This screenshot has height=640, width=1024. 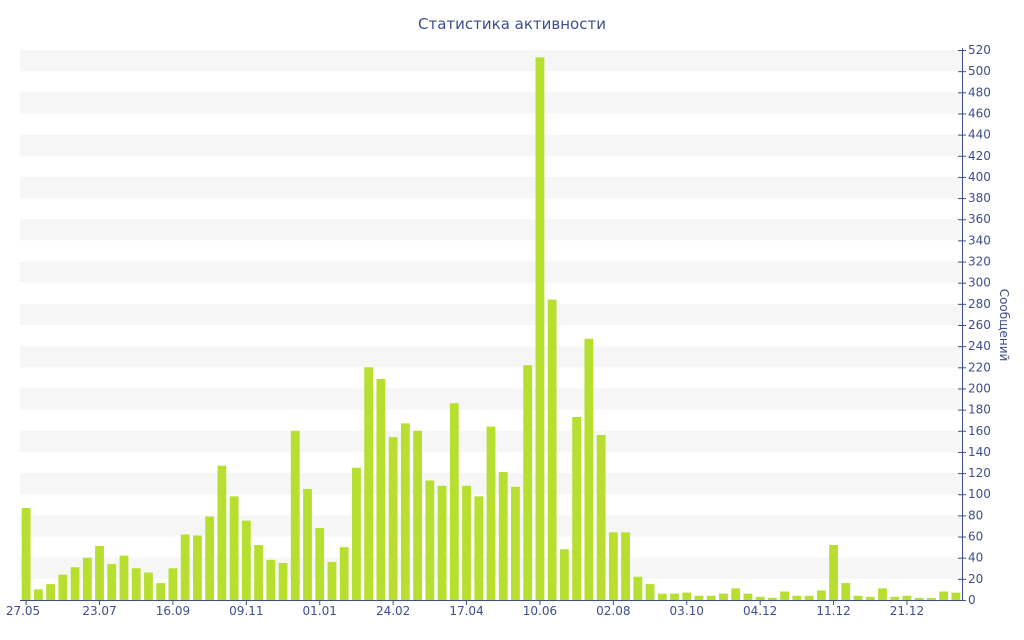 What do you see at coordinates (99, 611) in the screenshot?
I see `x-tick-label: 23.07` at bounding box center [99, 611].